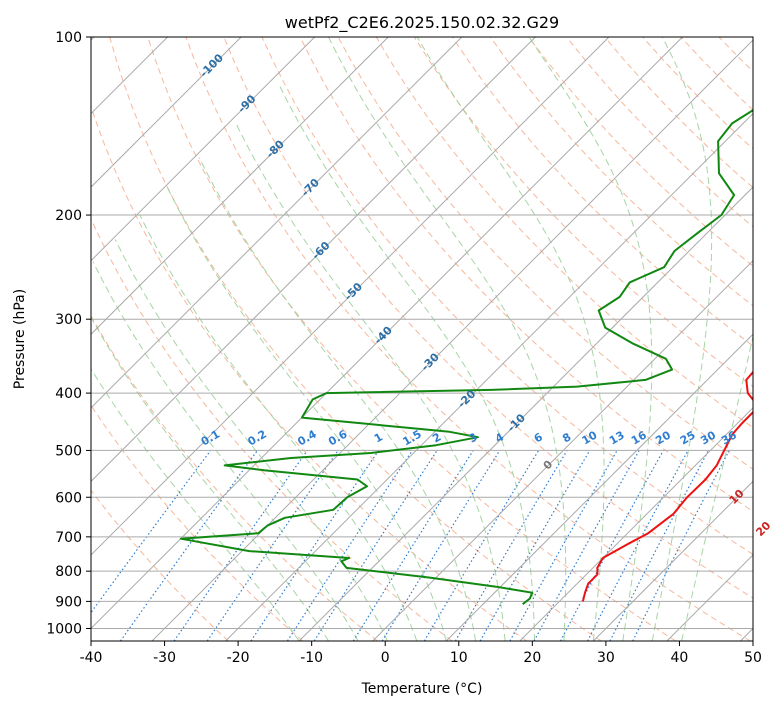  Describe the element at coordinates (68, 320) in the screenshot. I see `y-tick-label: 300` at that location.